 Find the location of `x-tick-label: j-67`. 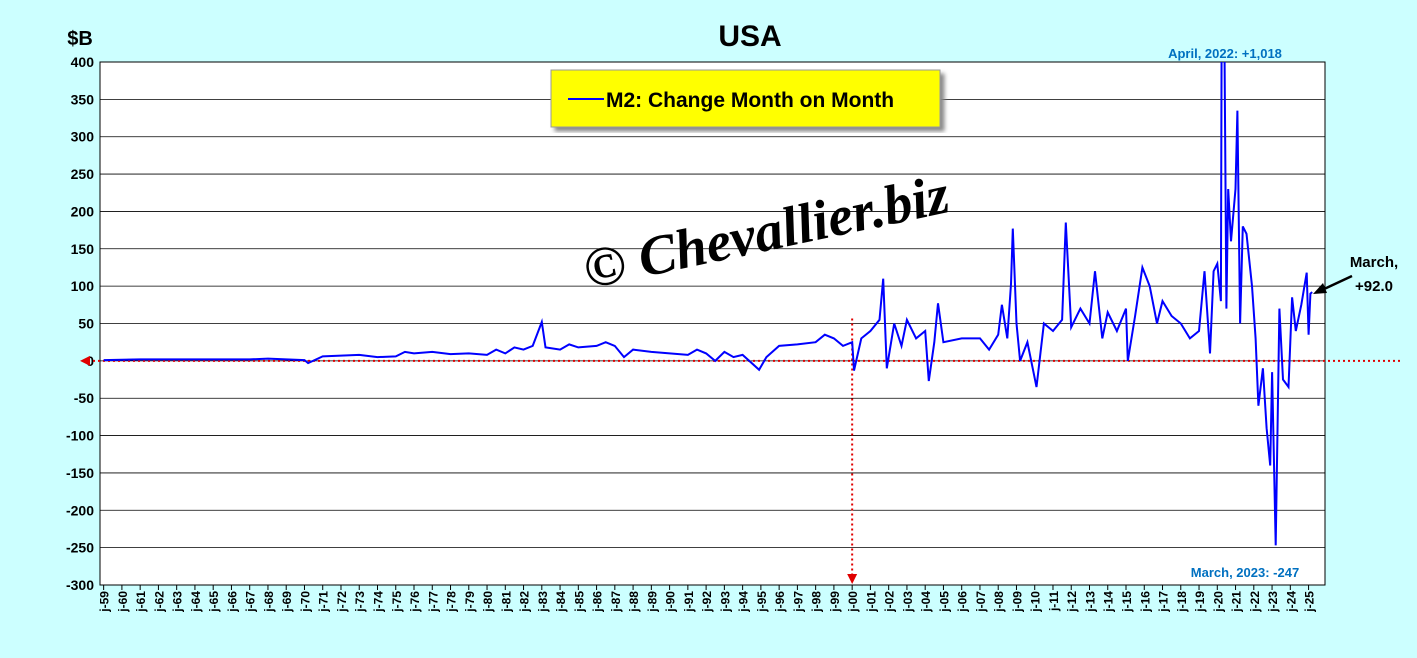

x-tick-label: j-67 is located at coordinates (251, 602).